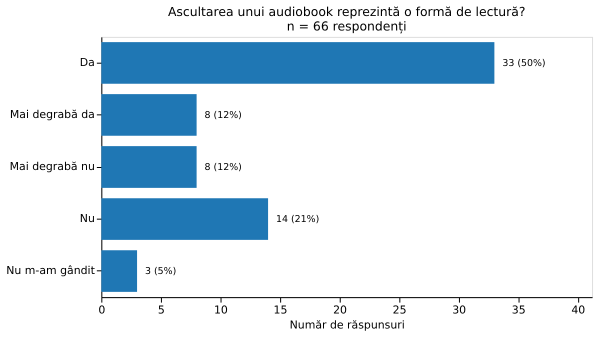  I want to click on chart-subtitle: n = 66 respondenți, so click(346, 26).